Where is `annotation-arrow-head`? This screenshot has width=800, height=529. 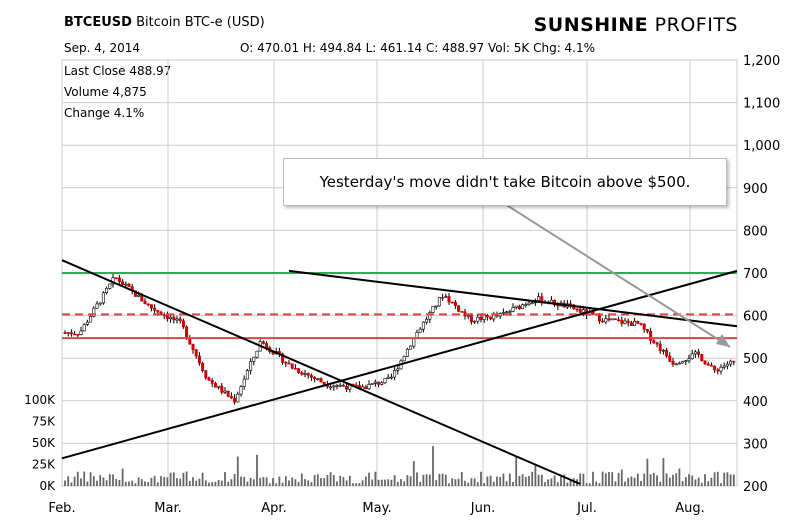
annotation-arrow-head is located at coordinates (723, 340).